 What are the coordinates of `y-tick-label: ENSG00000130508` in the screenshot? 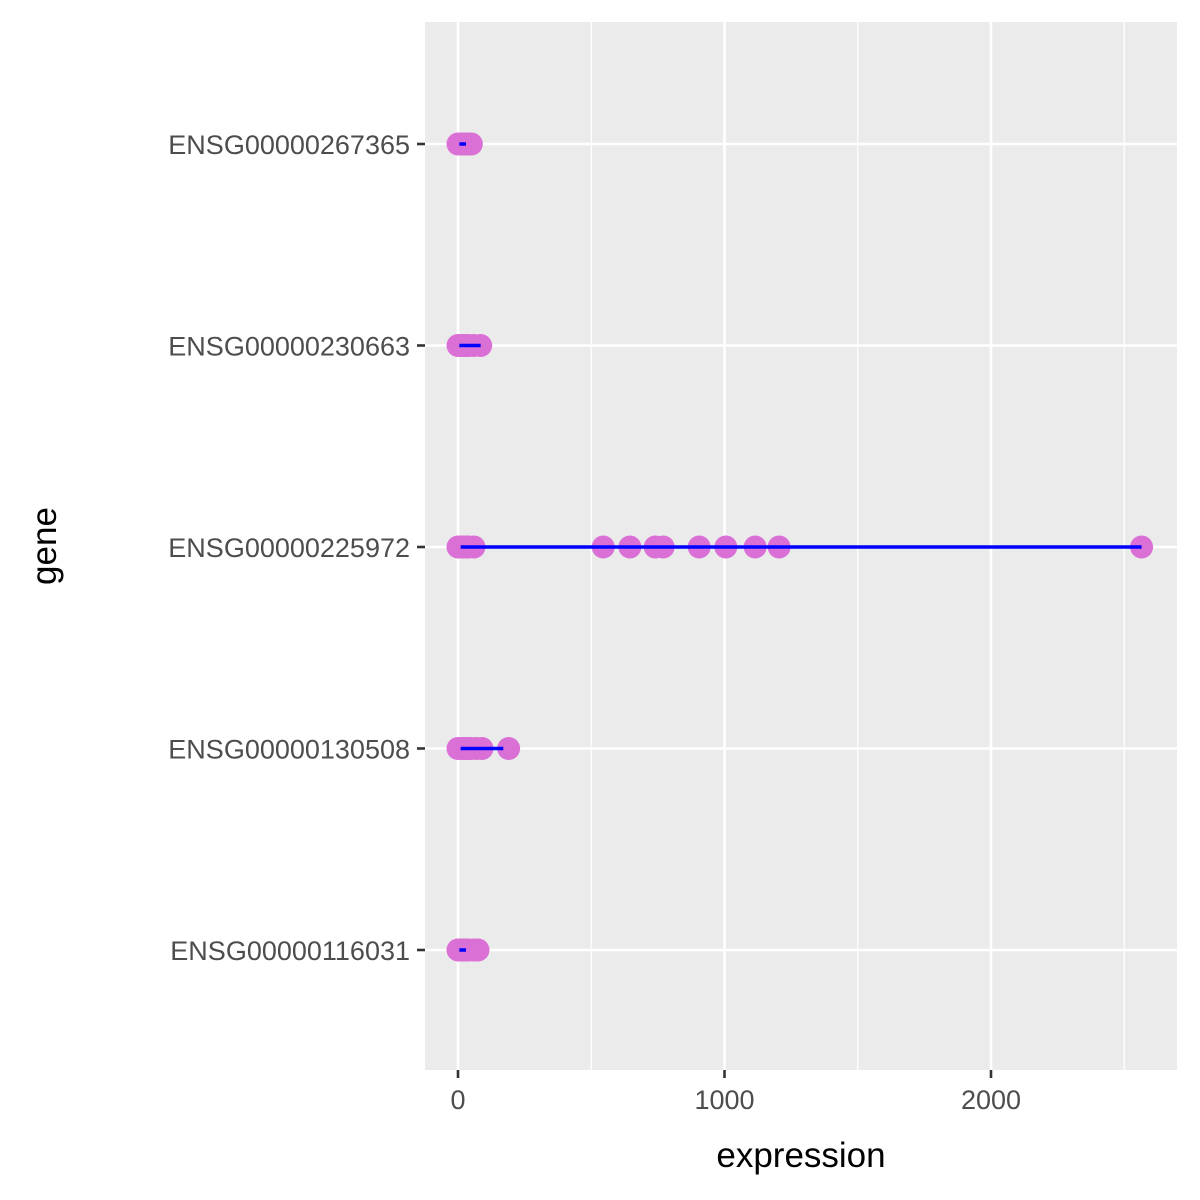 It's located at (289, 750).